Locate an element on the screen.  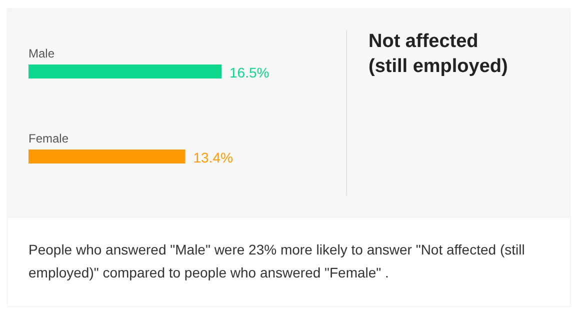
y-tick-label: Female is located at coordinates (48, 139).